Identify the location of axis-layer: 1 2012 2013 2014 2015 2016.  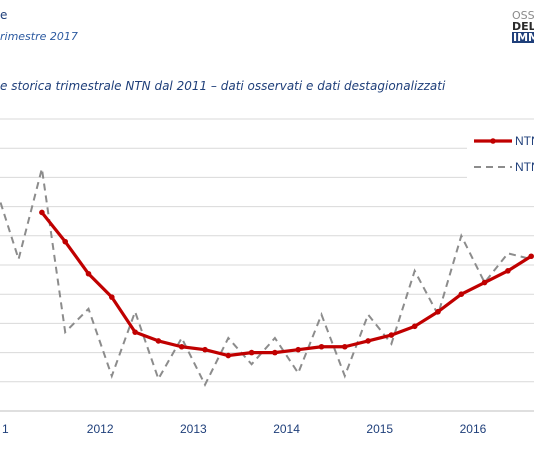
(267, 423).